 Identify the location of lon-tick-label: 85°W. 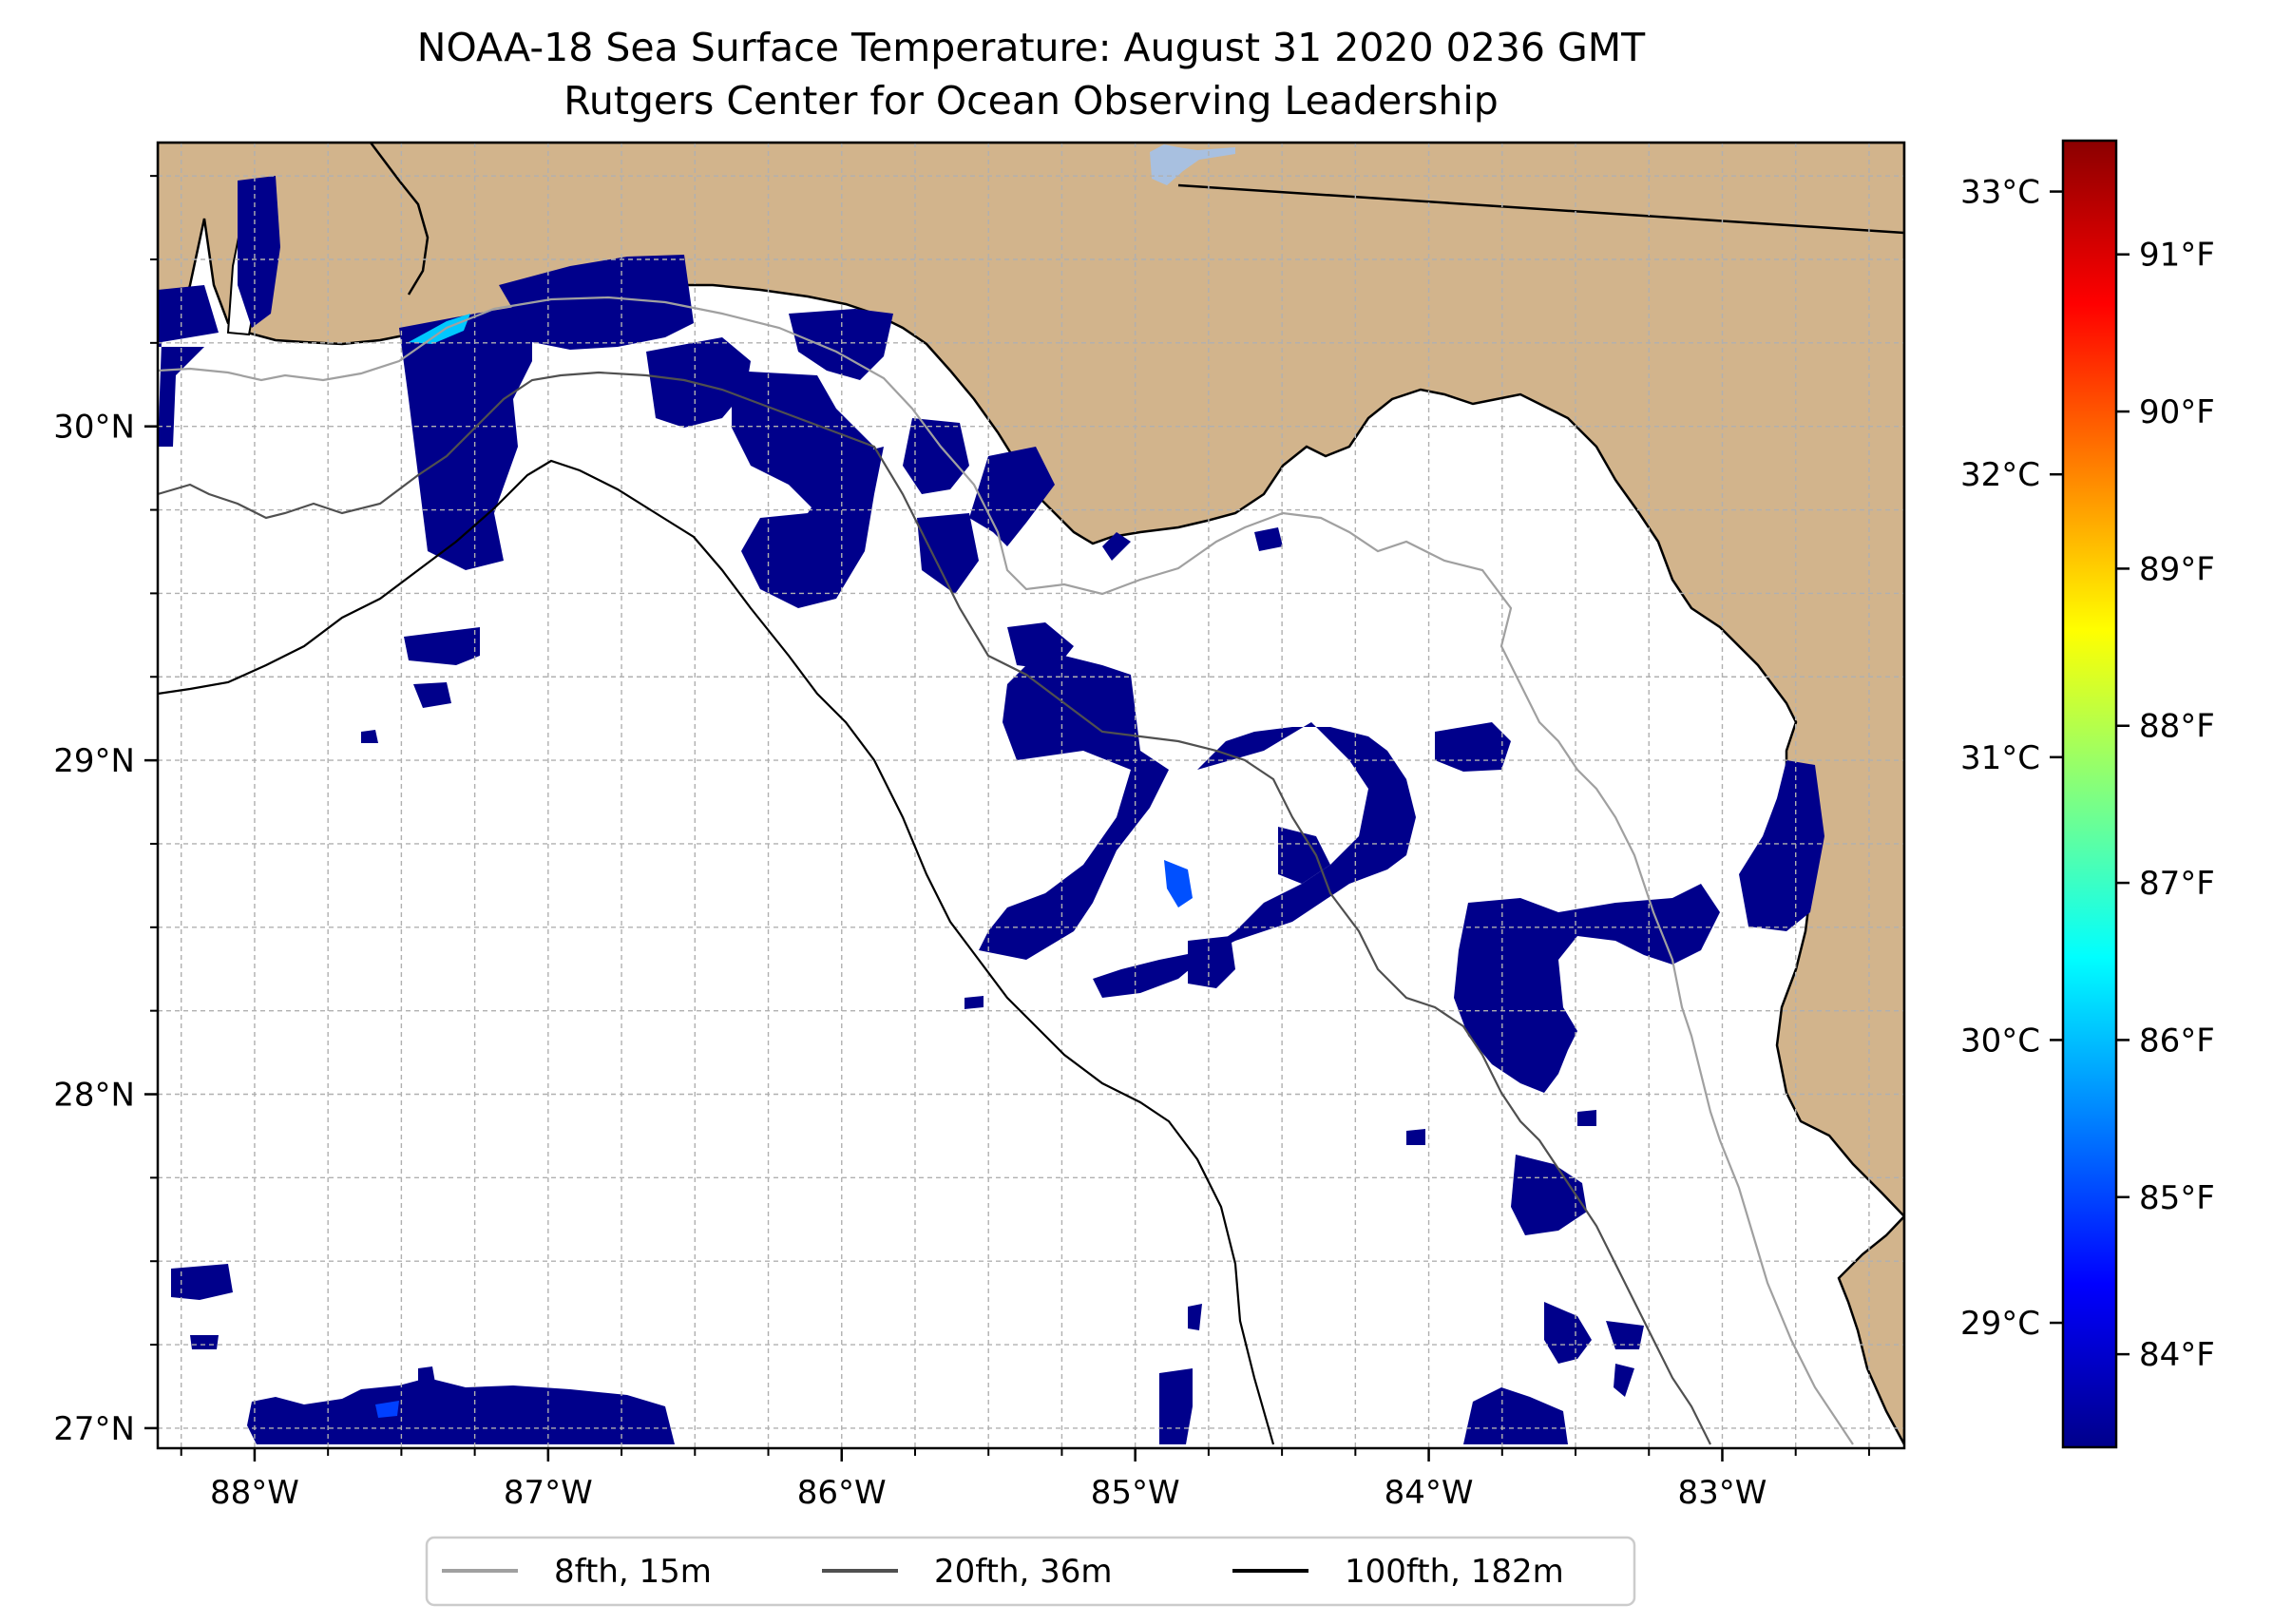
(1135, 1493).